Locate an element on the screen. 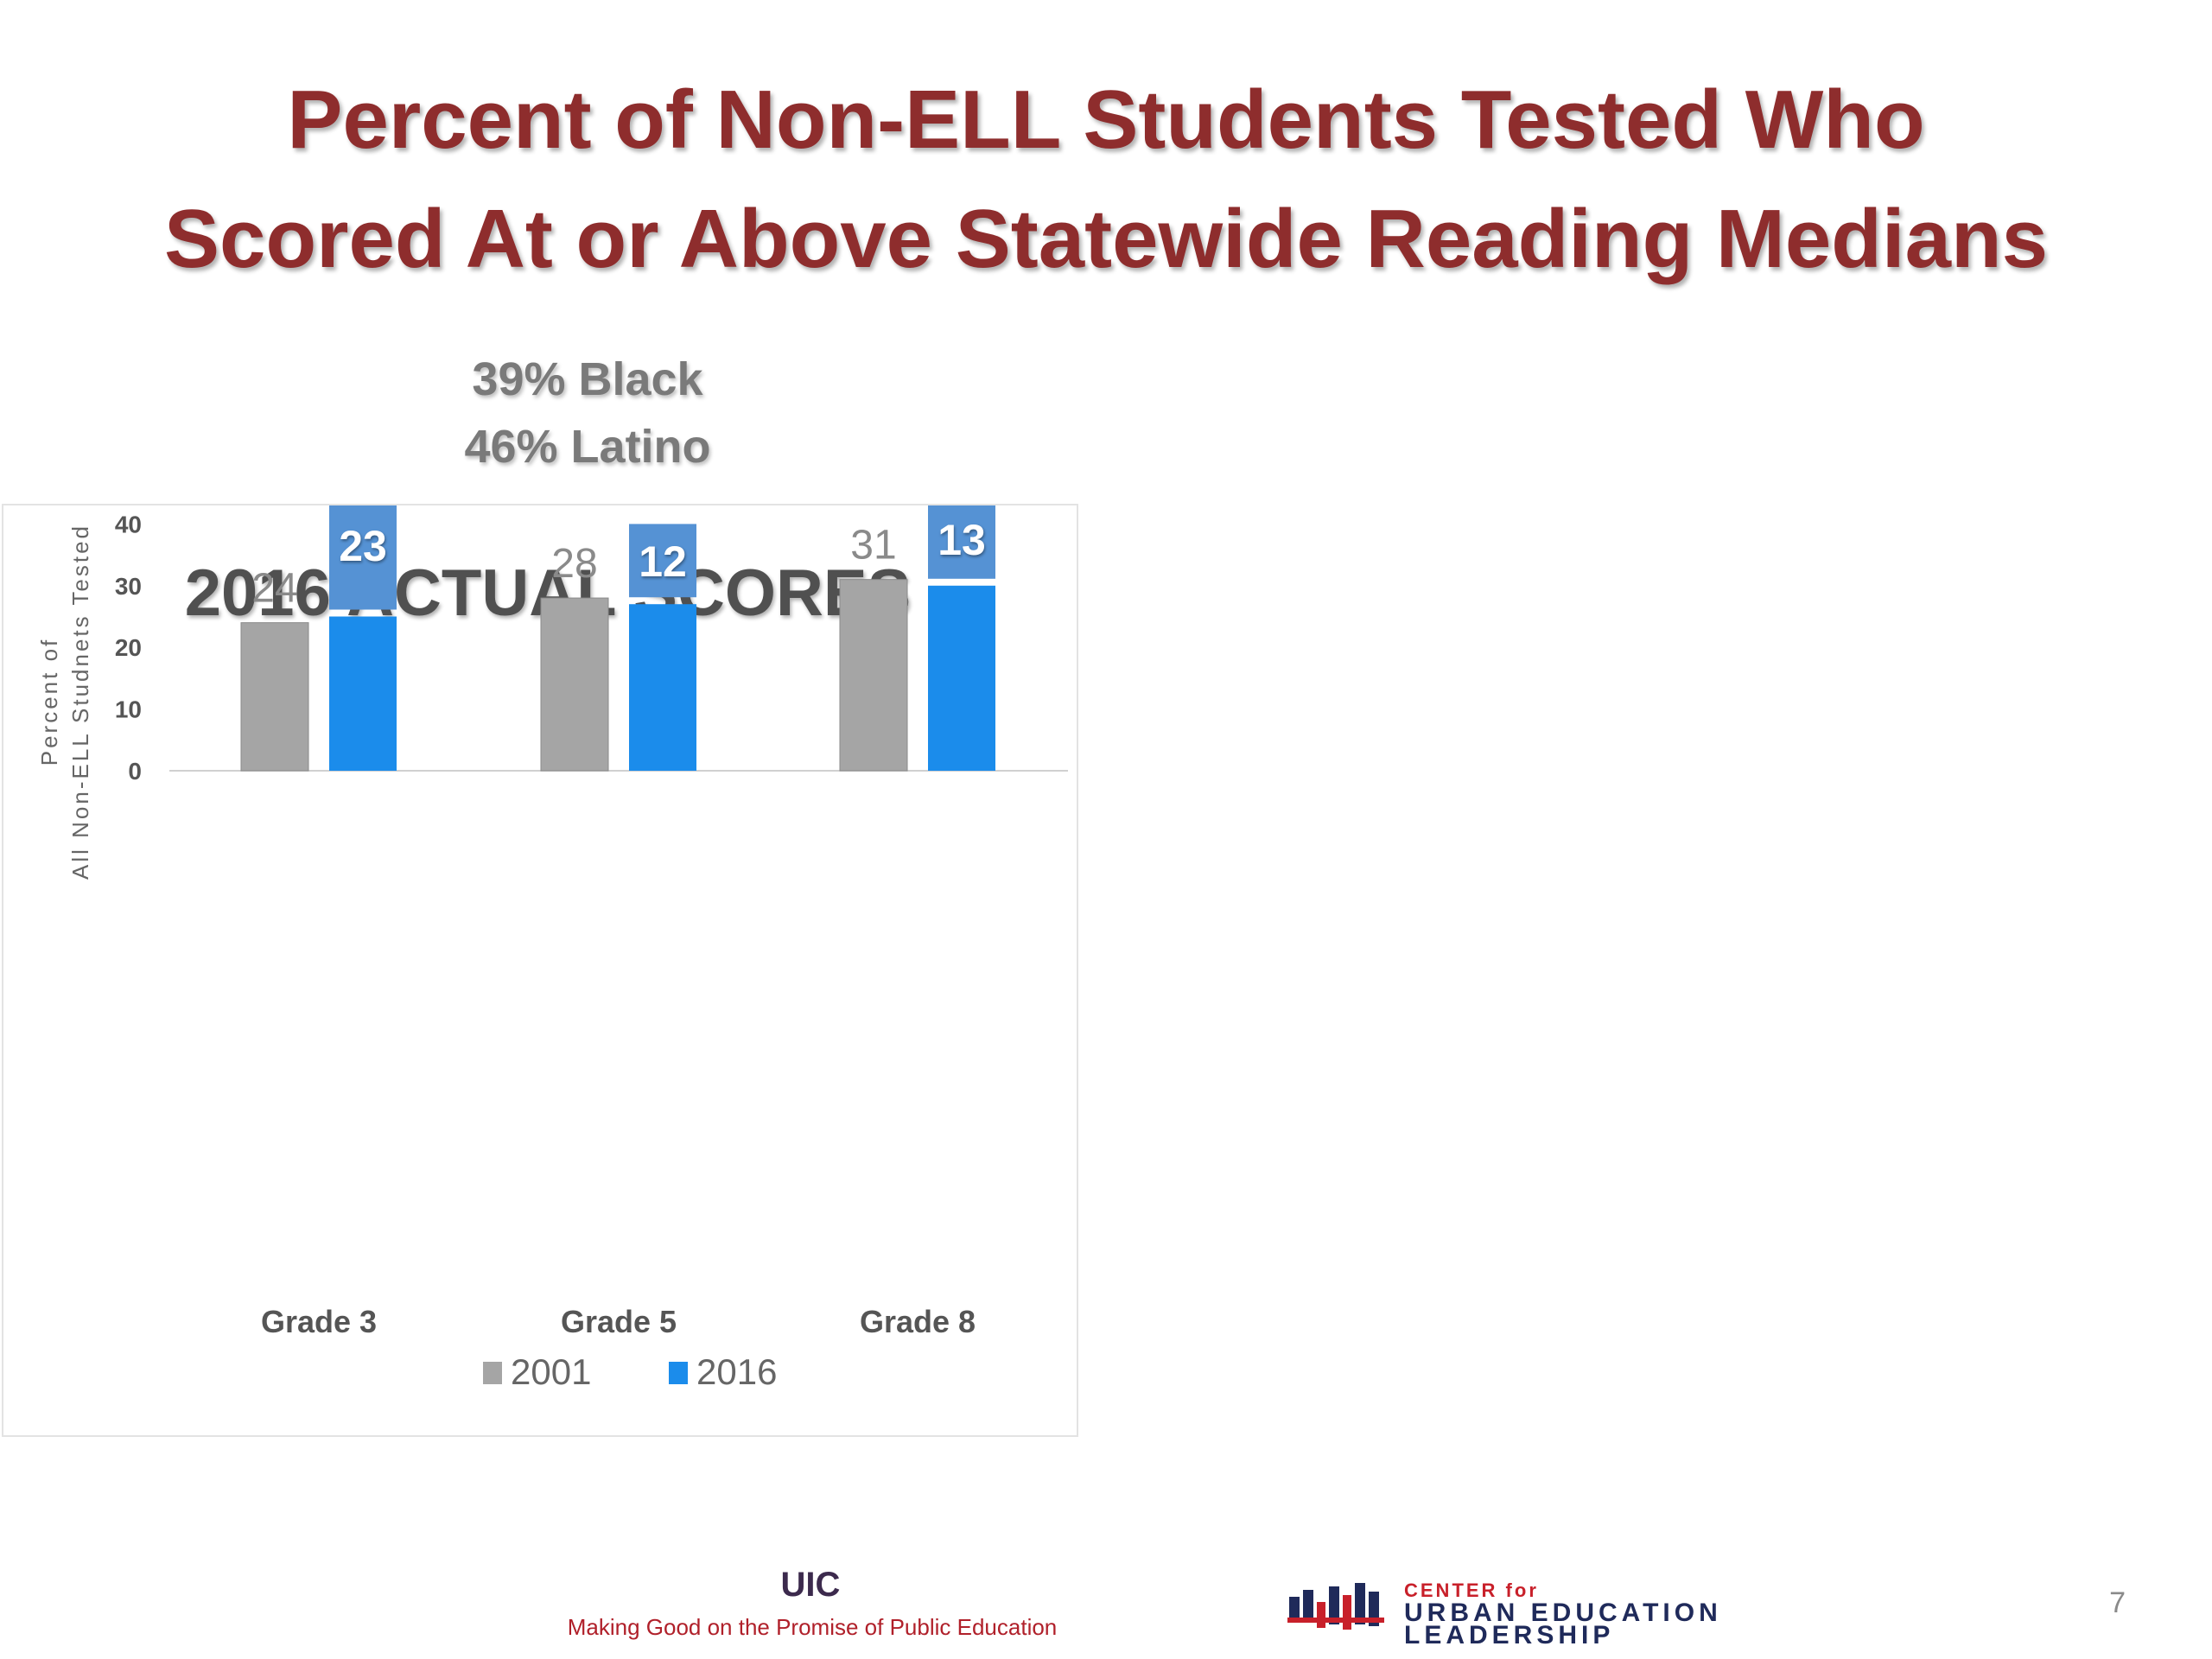 The width and height of the screenshot is (2212, 1659). demographics-black: 39% Black is located at coordinates (587, 379).